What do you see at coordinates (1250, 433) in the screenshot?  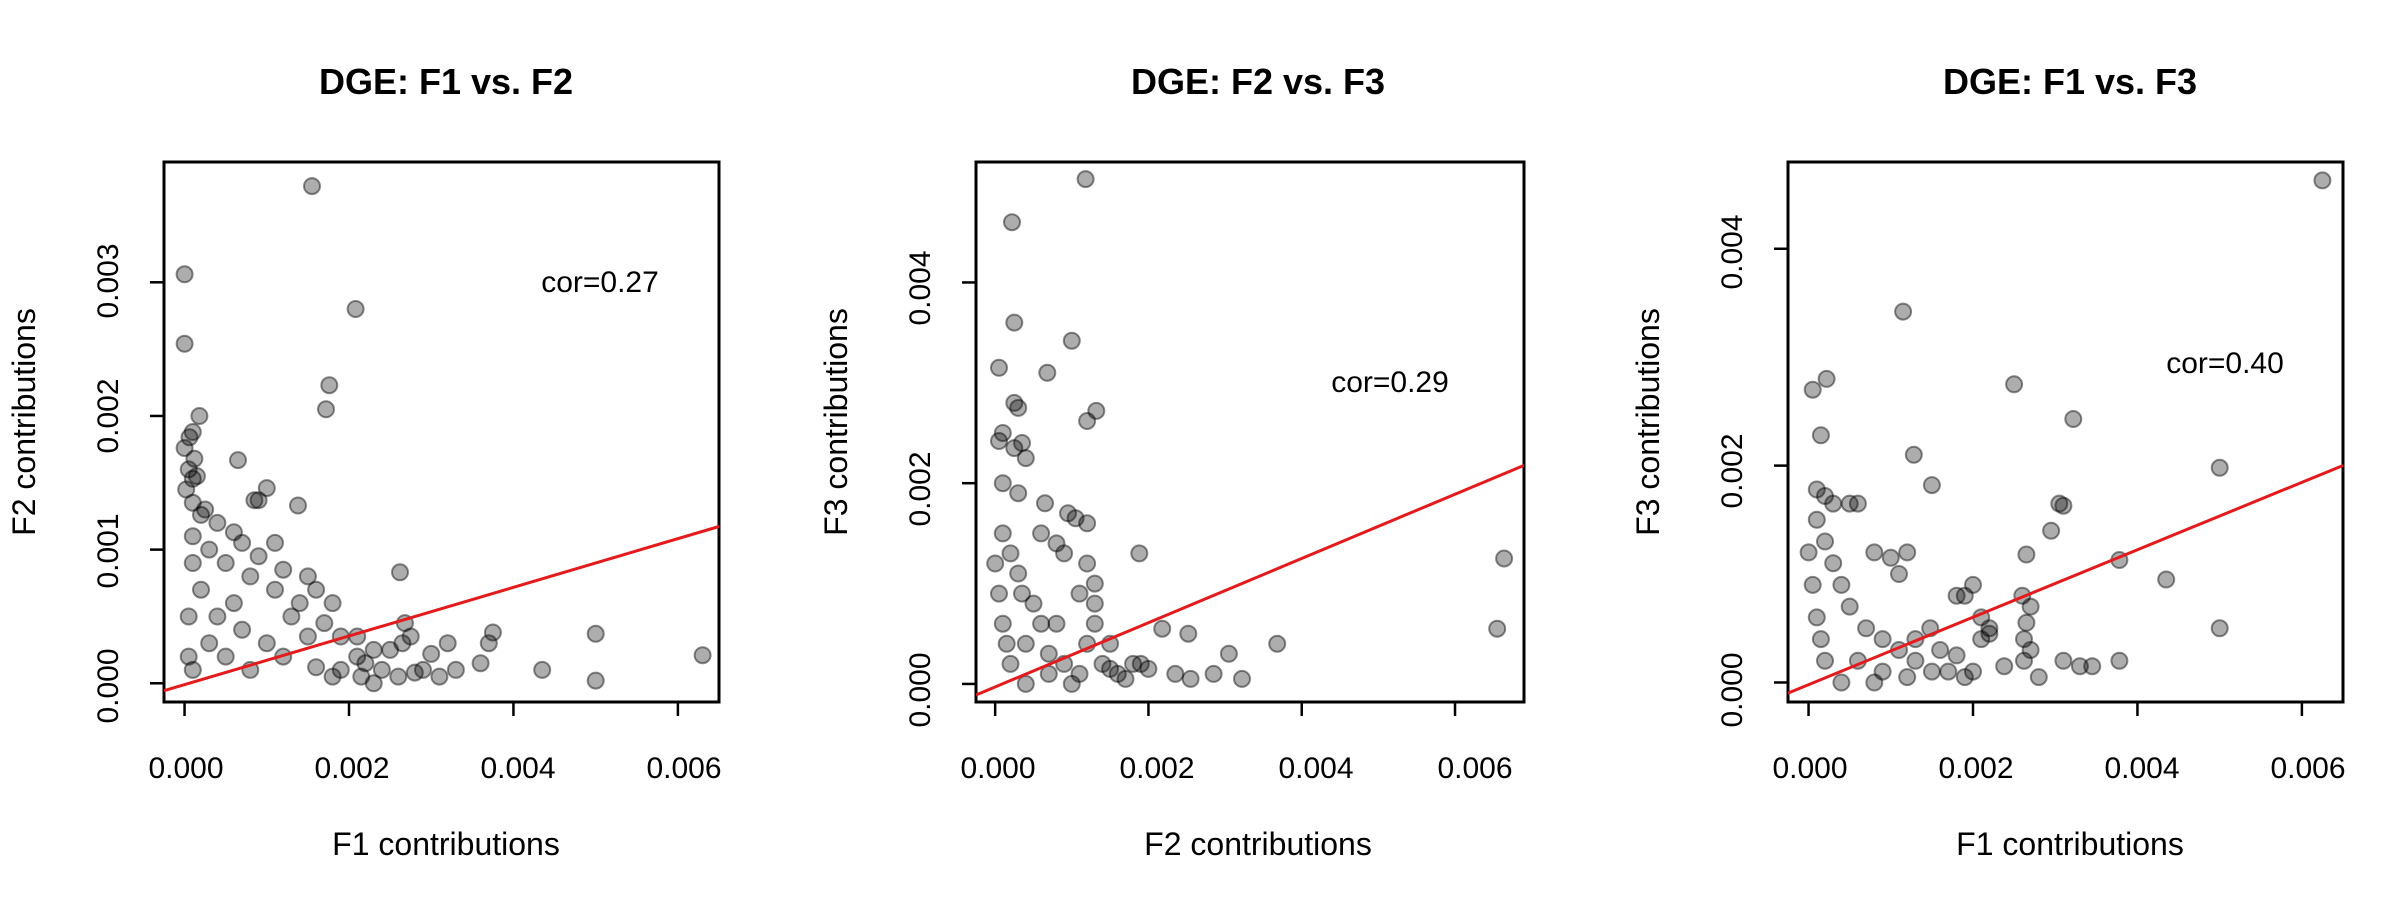 I see `data-layer` at bounding box center [1250, 433].